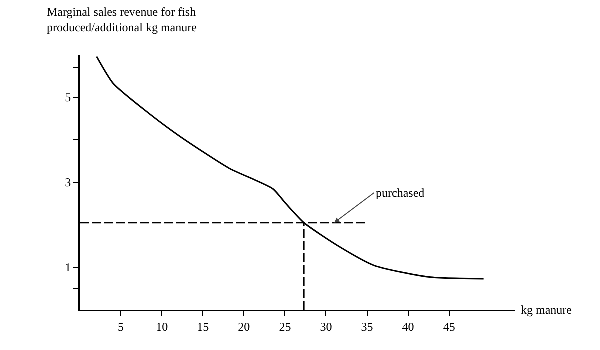 The image size is (600, 350). Describe the element at coordinates (68, 267) in the screenshot. I see `y-tick-label: 1` at that location.